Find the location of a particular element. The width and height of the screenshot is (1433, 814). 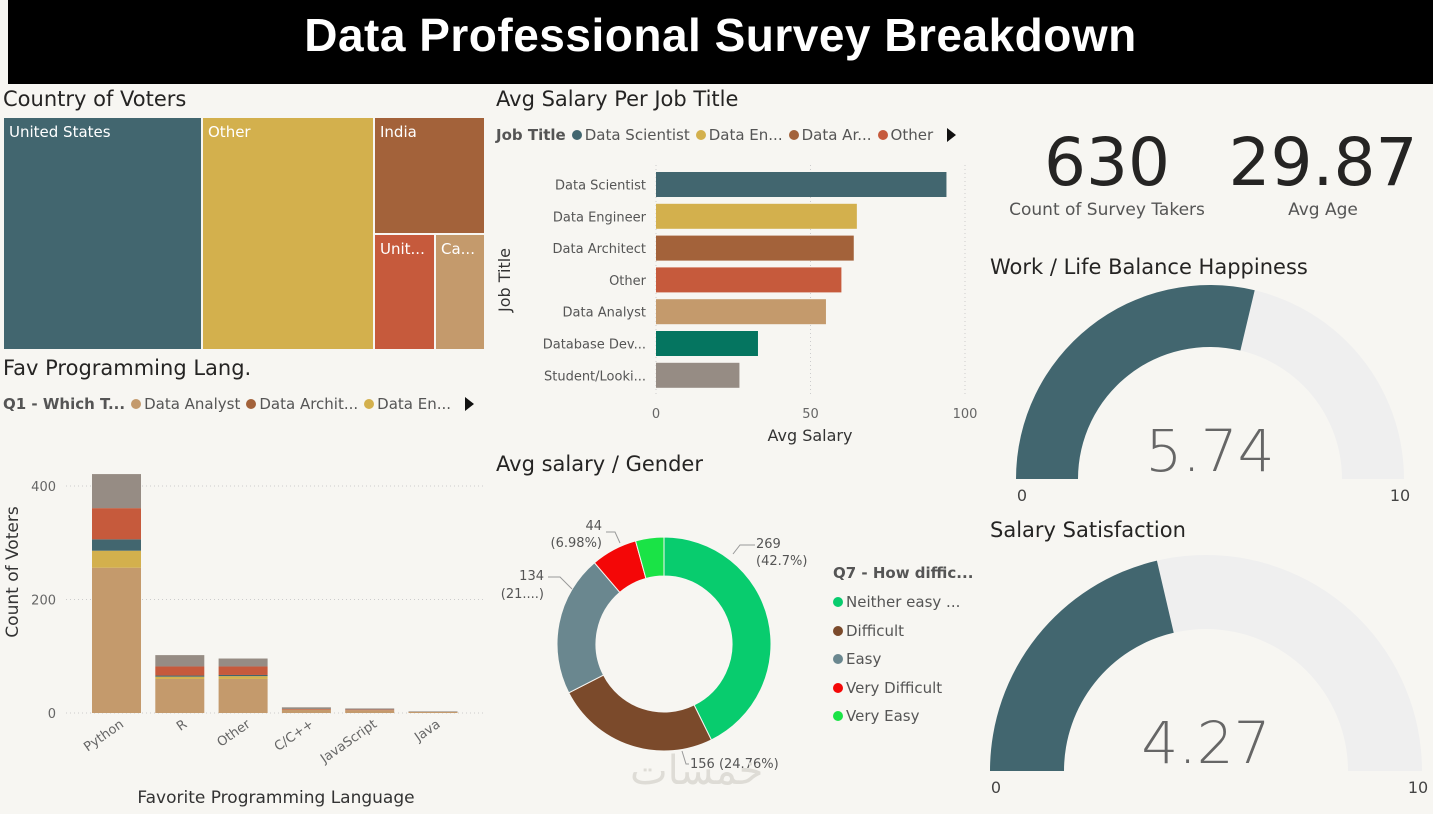

legend-item: Difficult is located at coordinates (903, 631).